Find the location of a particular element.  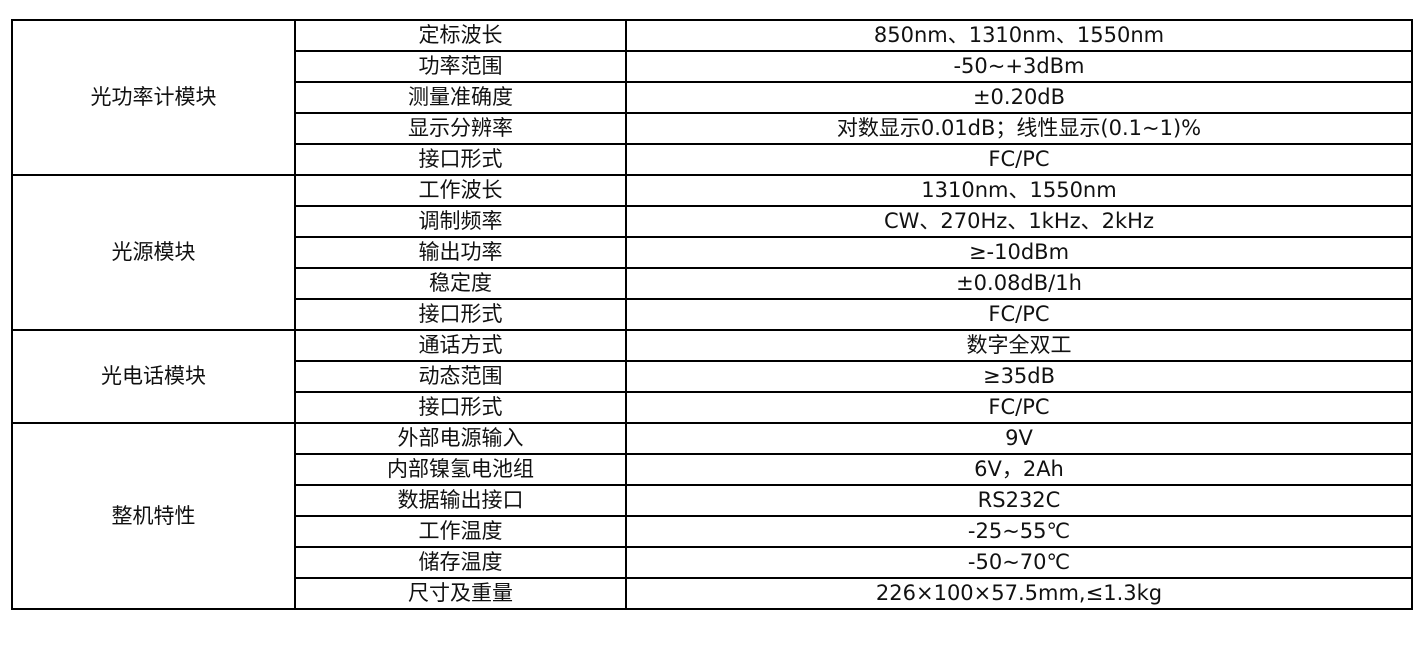

param-cell: 数据输出接口 is located at coordinates (460, 500).